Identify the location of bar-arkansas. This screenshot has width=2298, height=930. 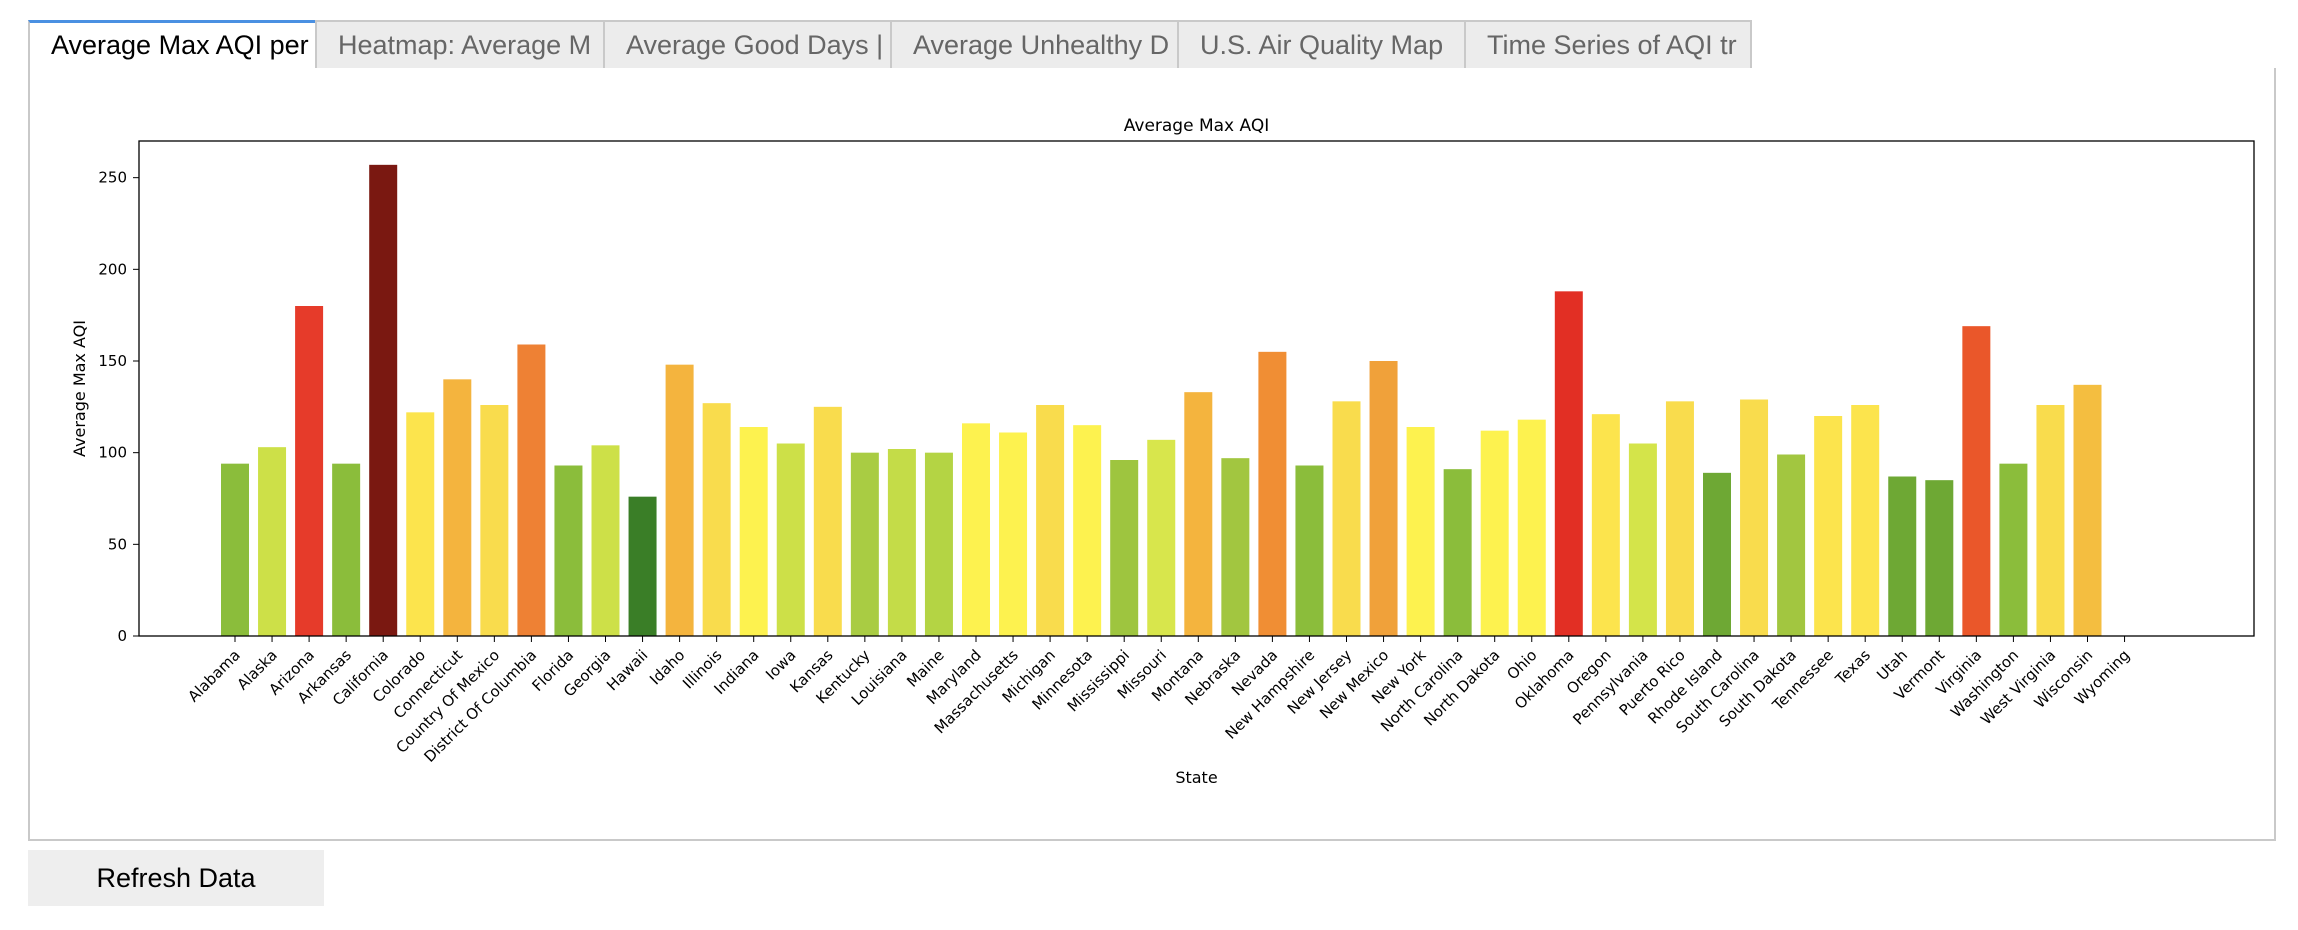
(346, 549).